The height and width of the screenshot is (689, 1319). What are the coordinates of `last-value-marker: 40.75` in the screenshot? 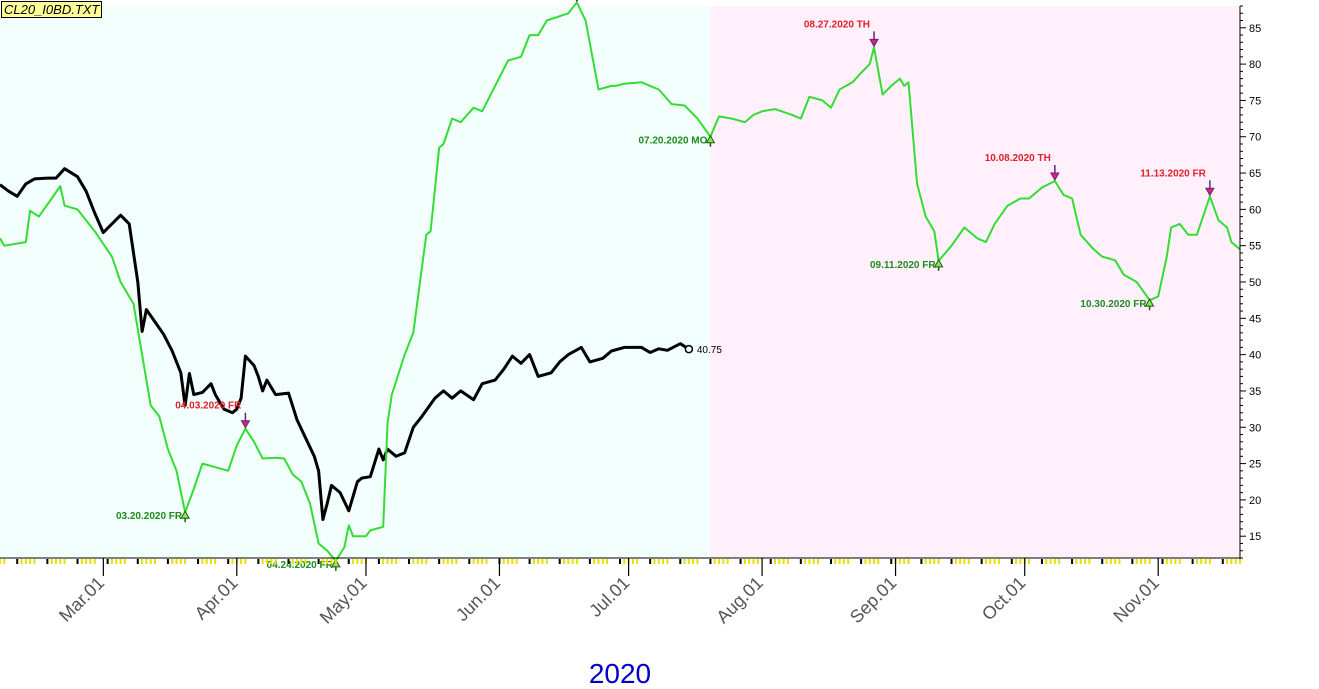 It's located at (703, 350).